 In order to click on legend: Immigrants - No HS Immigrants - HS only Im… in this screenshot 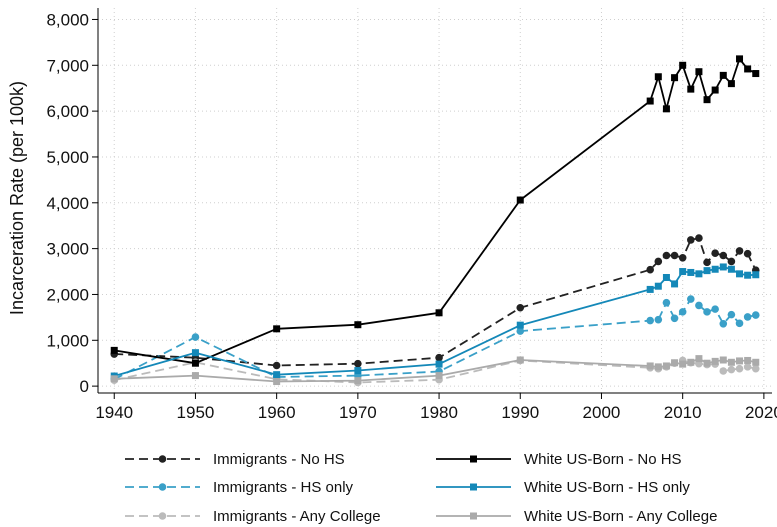, I will do `click(421, 488)`.